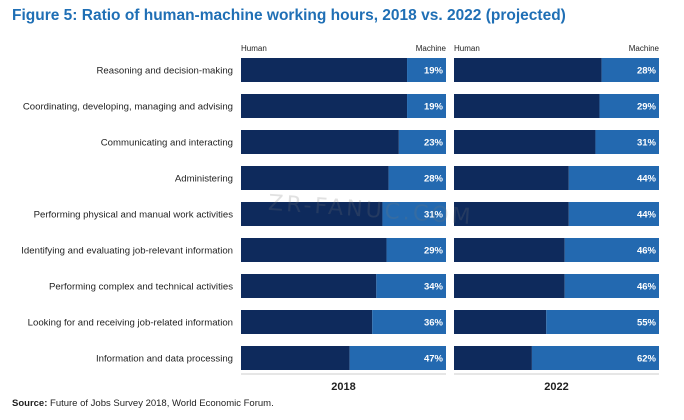 Image resolution: width=684 pixels, height=420 pixels. I want to click on category-label: Reasoning and decision-making, so click(164, 71).